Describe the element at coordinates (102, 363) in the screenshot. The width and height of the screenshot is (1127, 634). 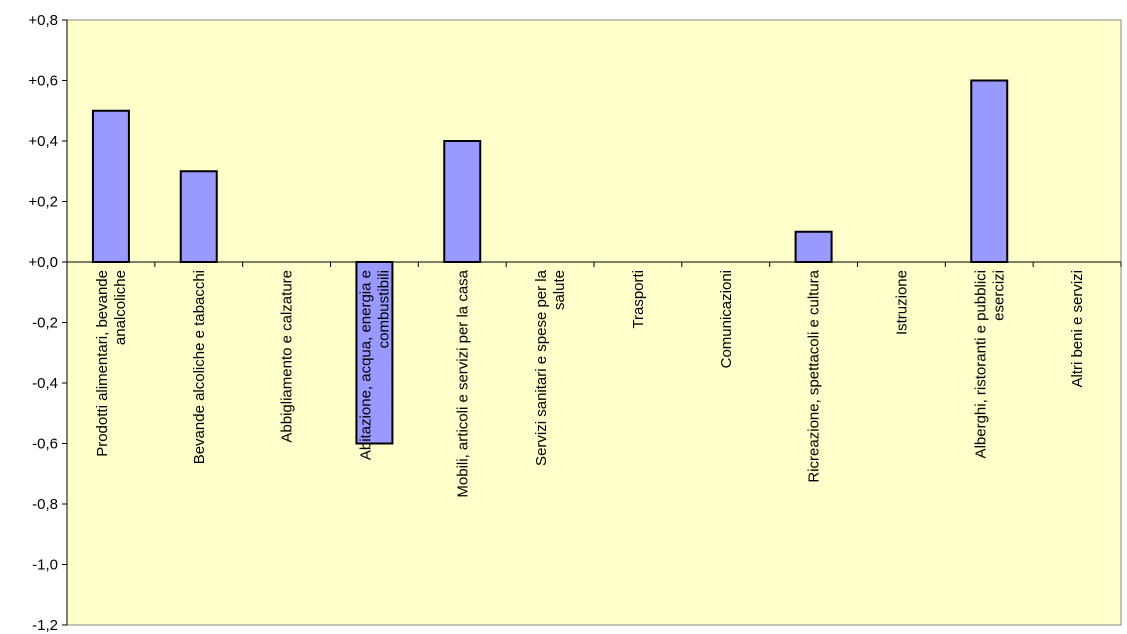
I see `category-label-line: Prodotti alimentari, bevande` at that location.